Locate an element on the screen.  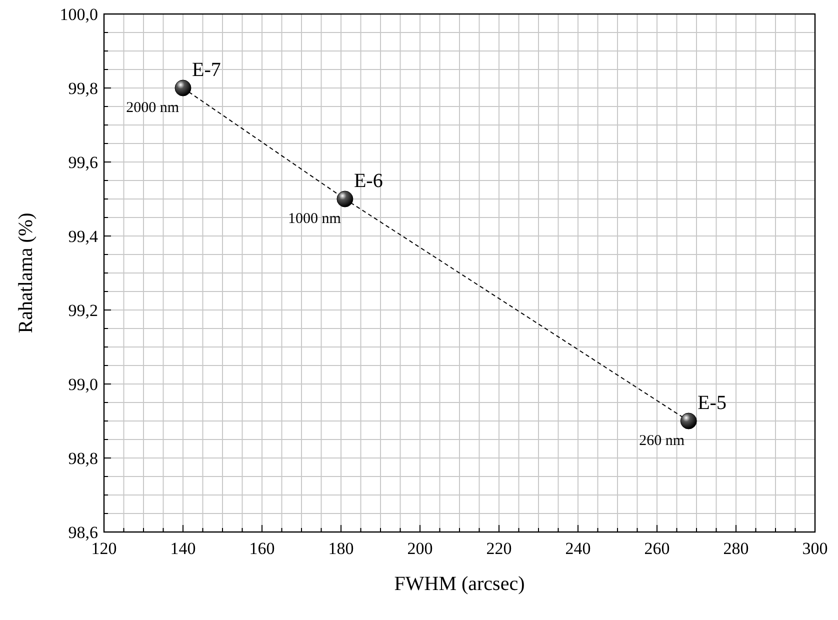
y-tick-label: 99,6 is located at coordinates (83, 162).